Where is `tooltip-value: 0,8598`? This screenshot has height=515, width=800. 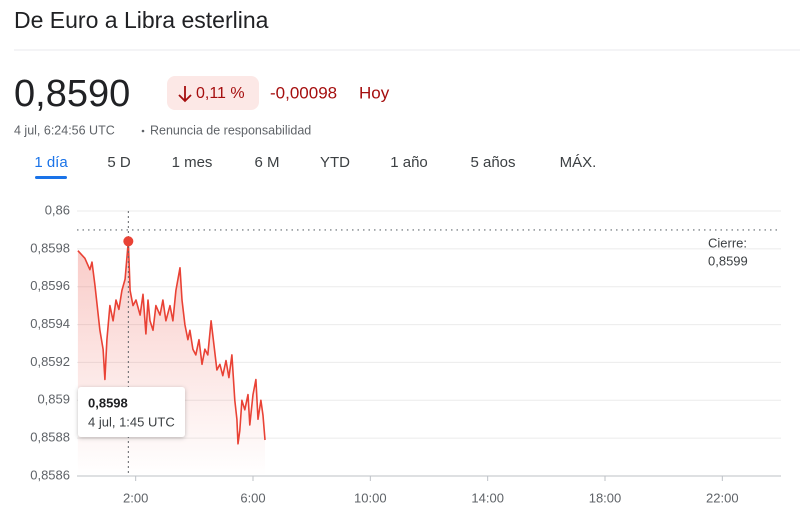 tooltip-value: 0,8598 is located at coordinates (108, 402).